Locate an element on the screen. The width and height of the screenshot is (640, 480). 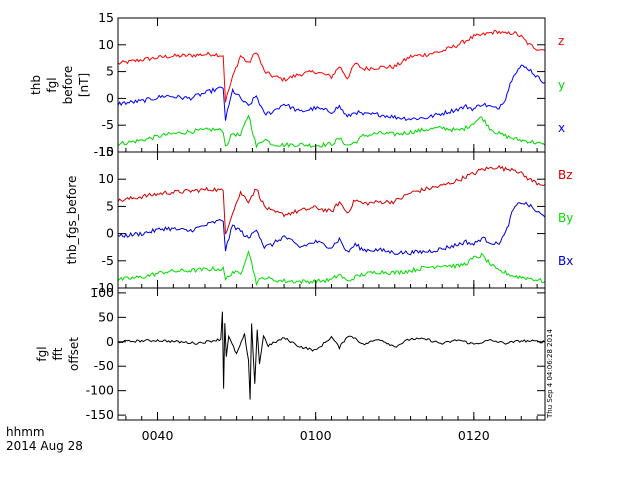
series-line-bz is located at coordinates (331, 199).